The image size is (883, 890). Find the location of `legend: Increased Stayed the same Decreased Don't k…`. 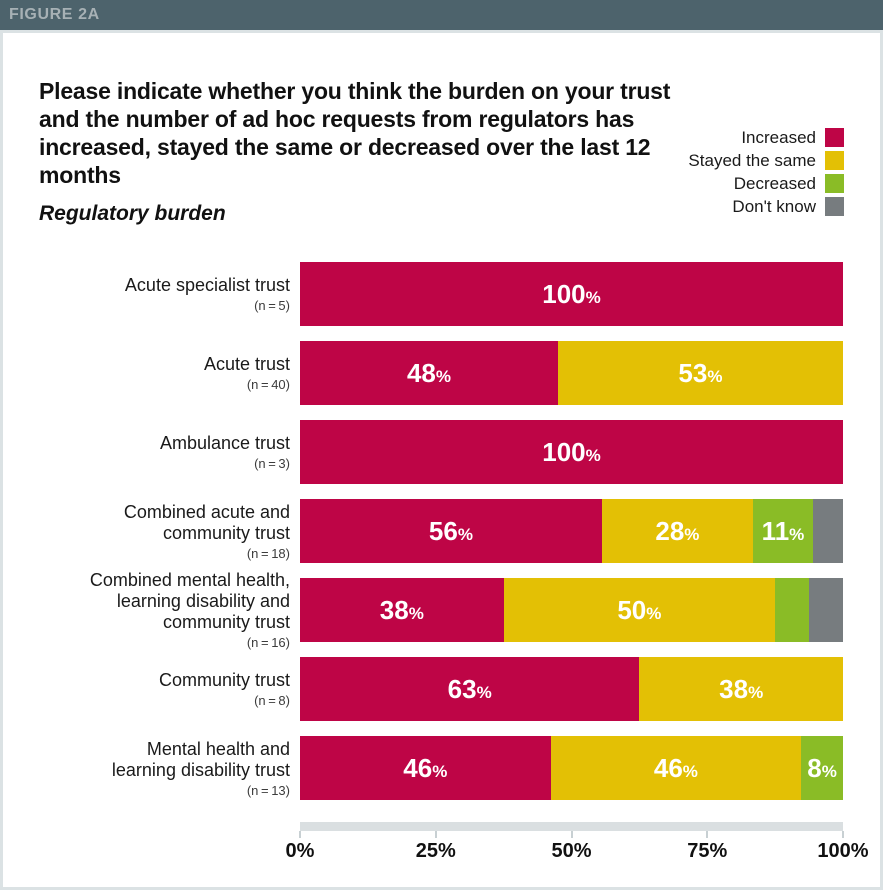

legend: Increased Stayed the same Decreased Don't k… is located at coordinates (766, 174).